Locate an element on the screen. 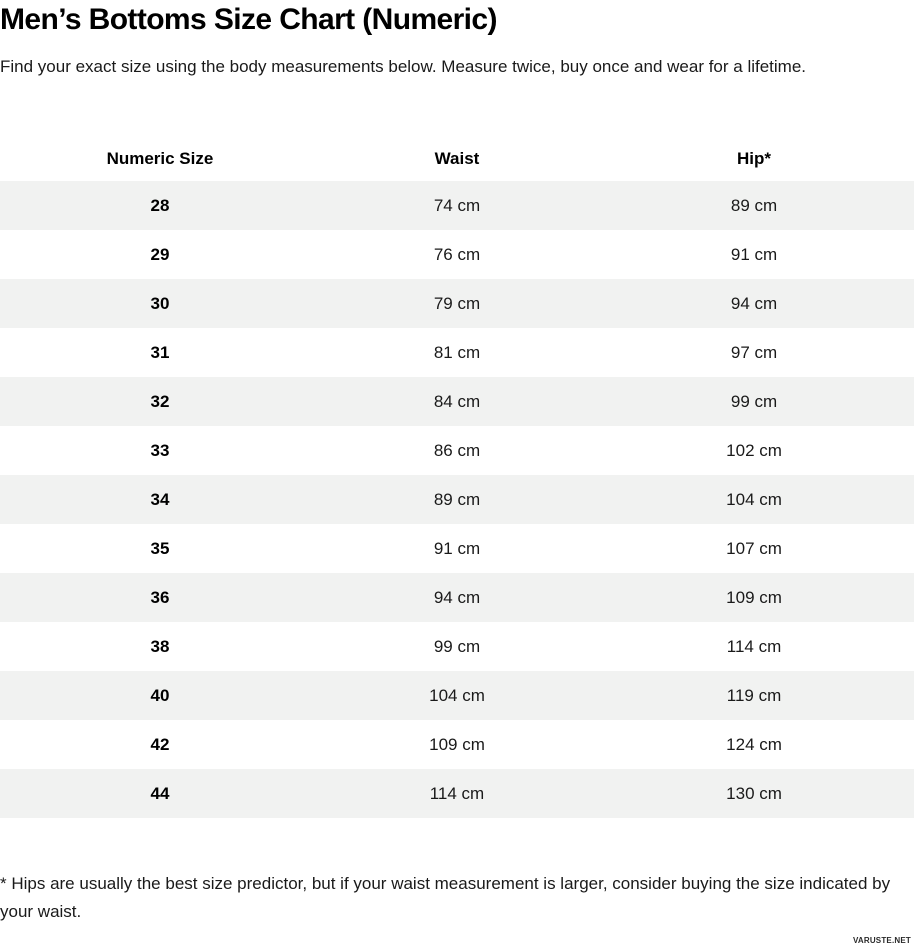 This screenshot has width=914, height=947. hip-cell: 97 cm is located at coordinates (754, 352).